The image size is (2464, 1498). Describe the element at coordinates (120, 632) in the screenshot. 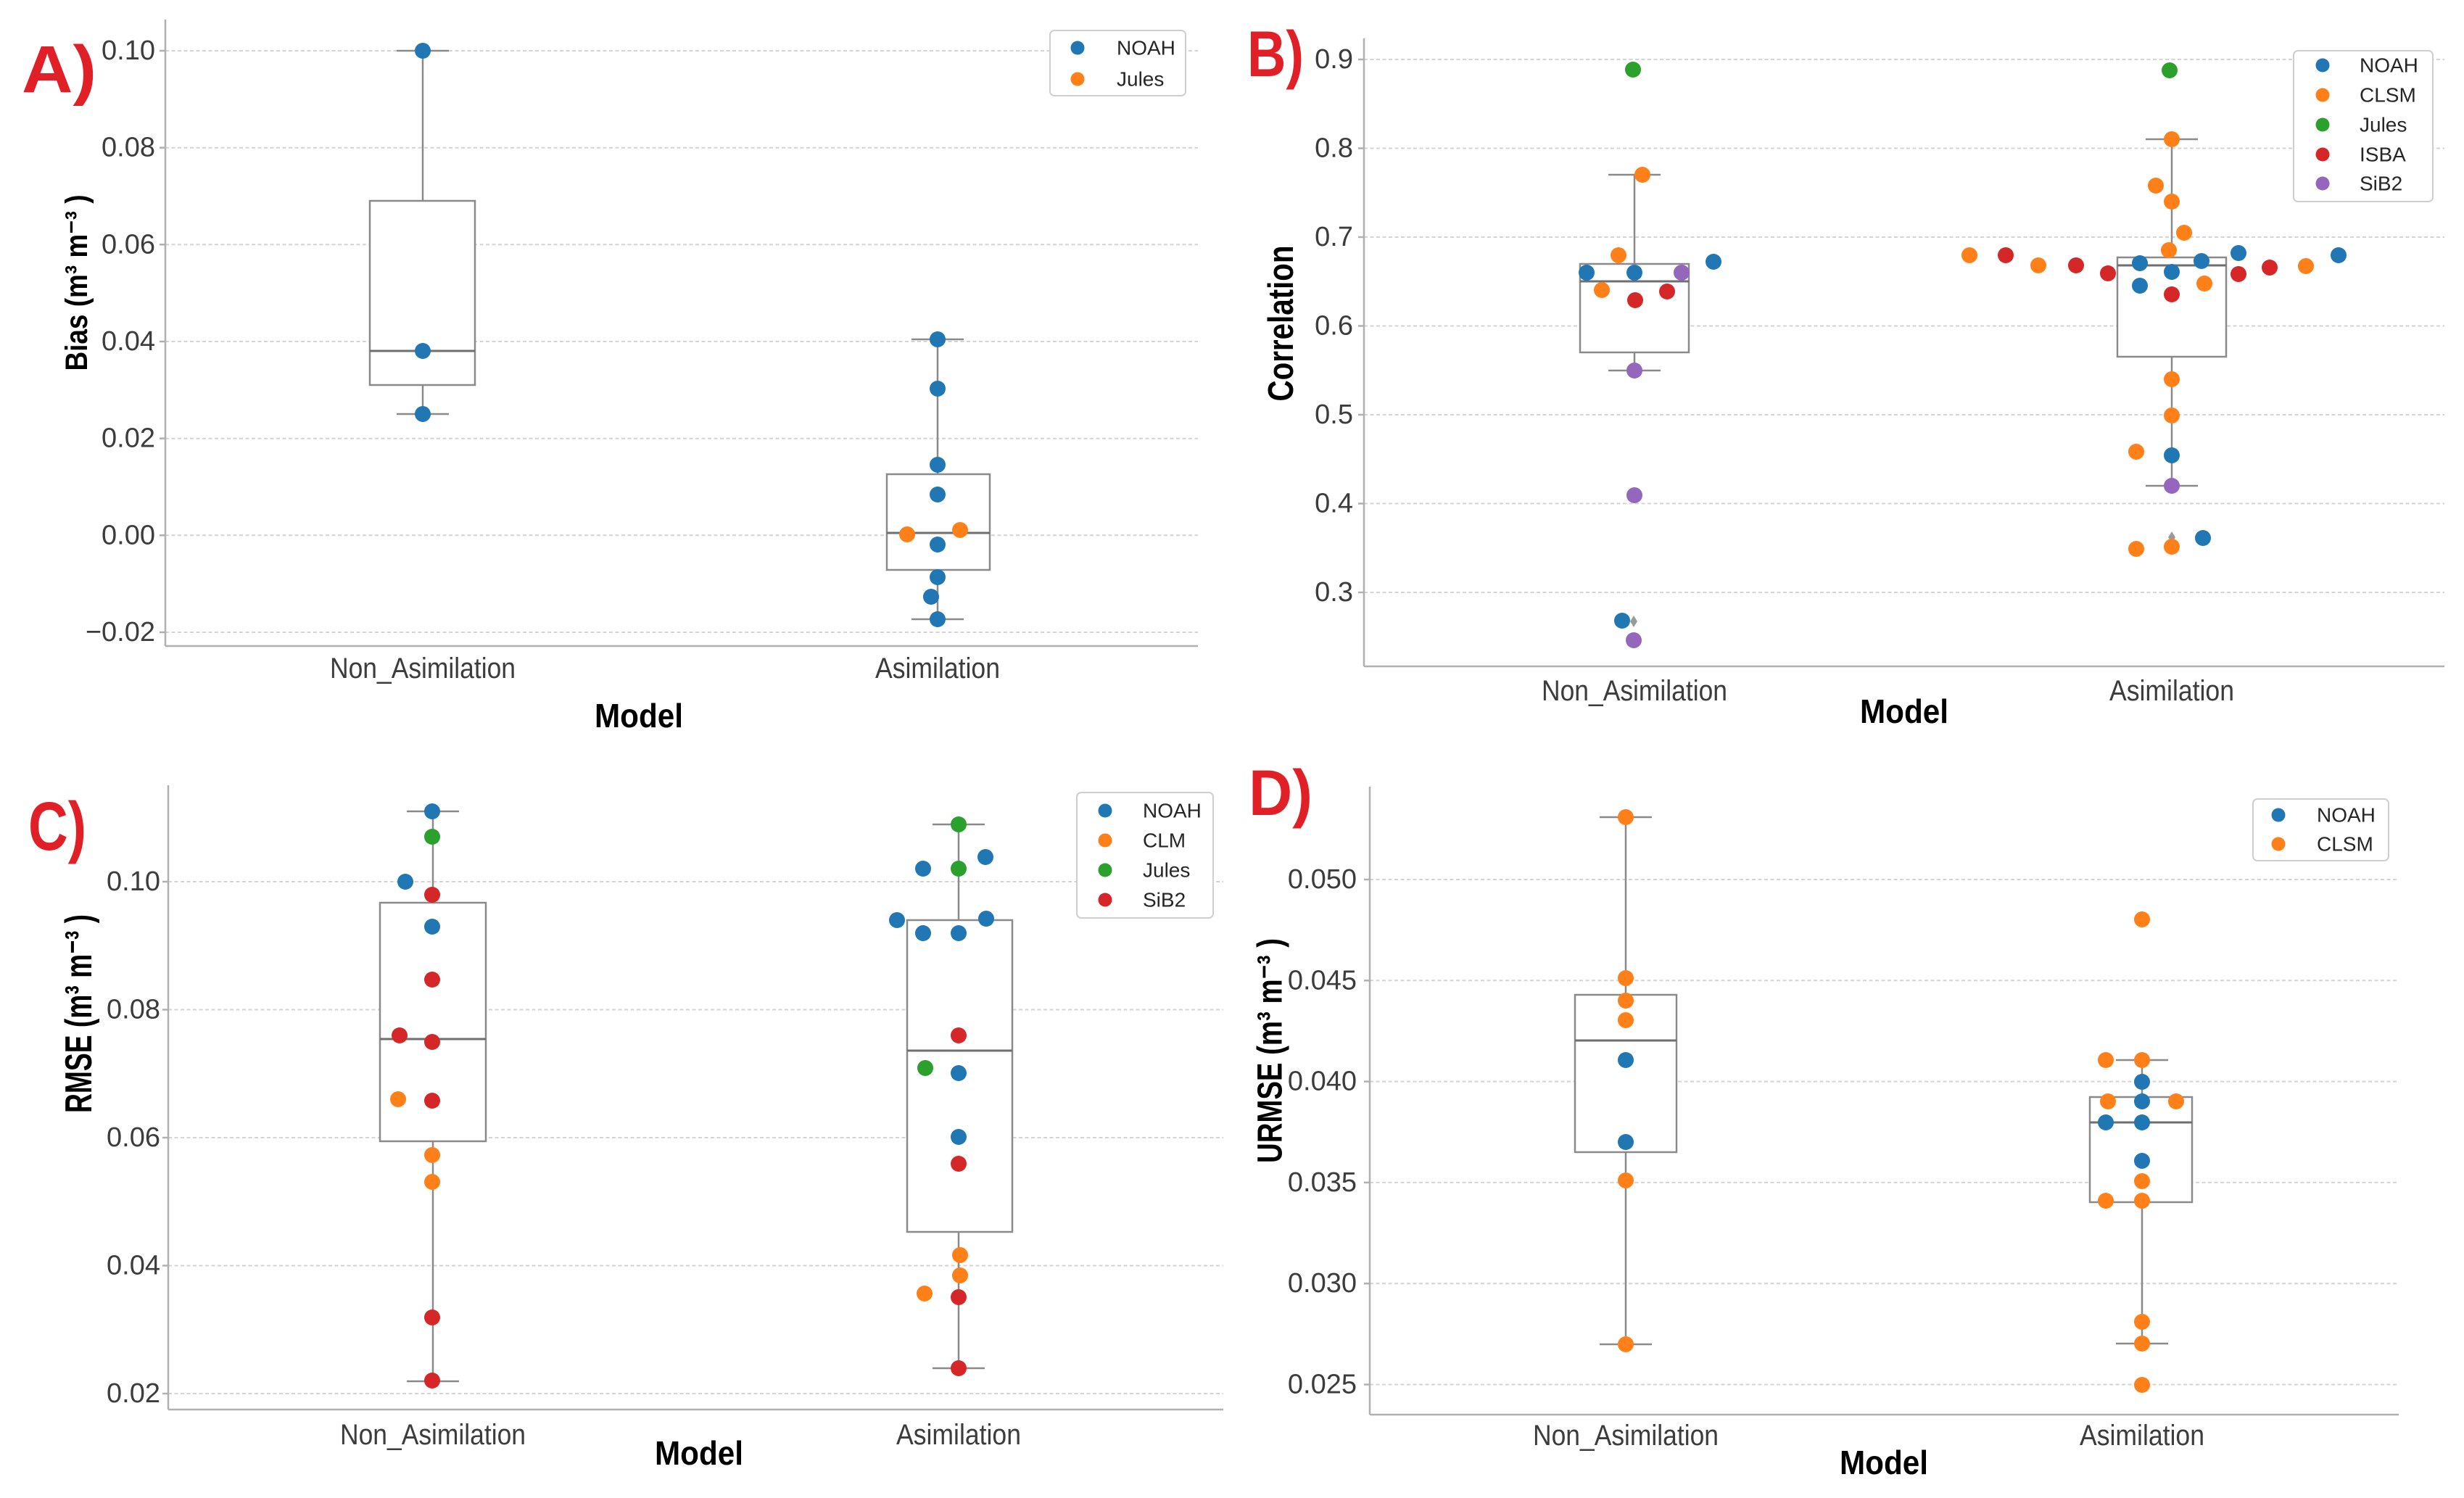

I see `svg-text: −0.02` at that location.